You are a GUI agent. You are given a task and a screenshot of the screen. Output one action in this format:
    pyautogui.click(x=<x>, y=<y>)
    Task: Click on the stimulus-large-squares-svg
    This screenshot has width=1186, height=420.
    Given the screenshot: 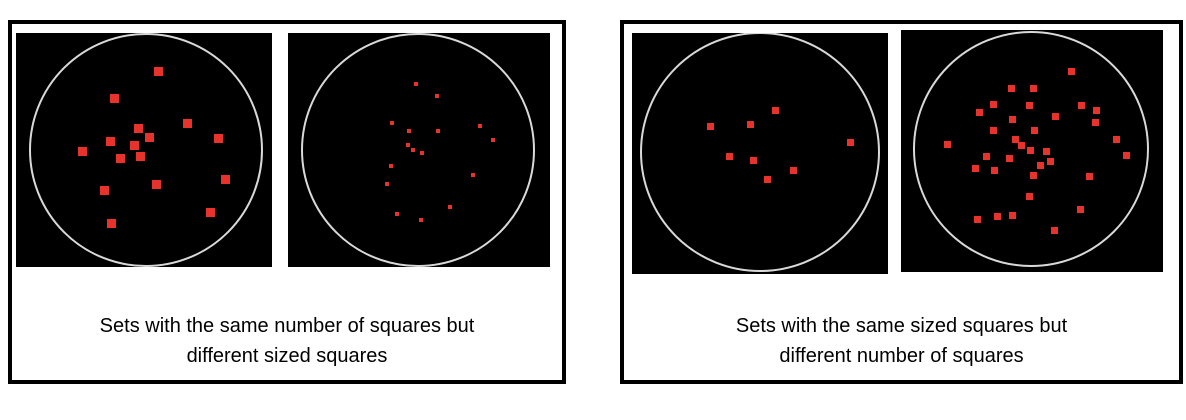 What is the action you would take?
    pyautogui.click(x=144, y=150)
    